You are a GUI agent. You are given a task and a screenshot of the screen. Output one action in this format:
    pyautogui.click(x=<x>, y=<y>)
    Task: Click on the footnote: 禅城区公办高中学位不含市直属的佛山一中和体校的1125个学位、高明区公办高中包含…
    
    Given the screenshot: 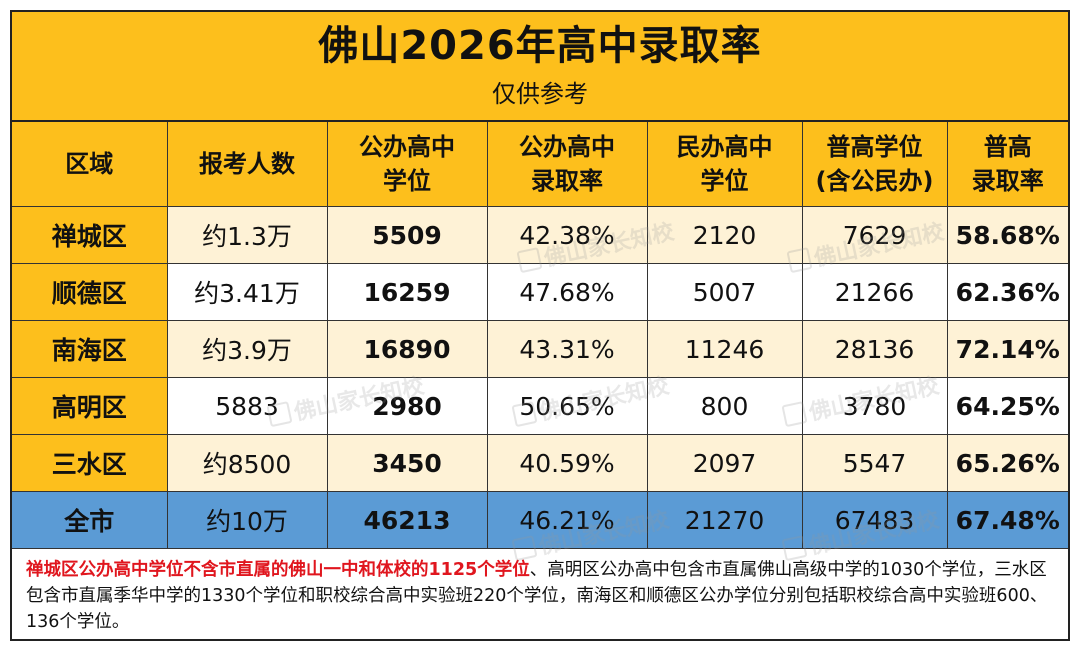 What is the action you would take?
    pyautogui.click(x=540, y=592)
    